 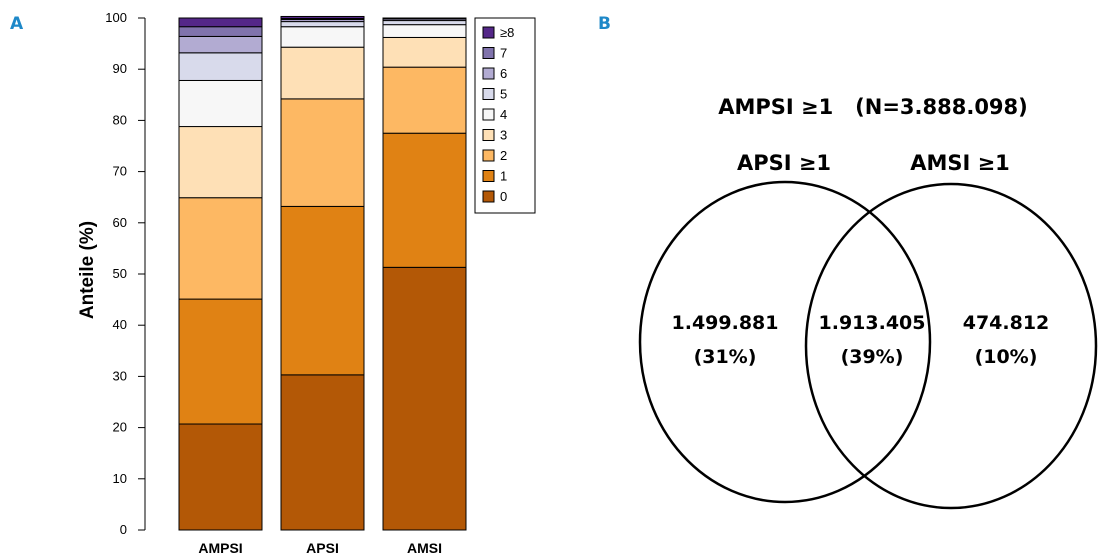 I want to click on legend-label: 5, so click(x=503, y=94).